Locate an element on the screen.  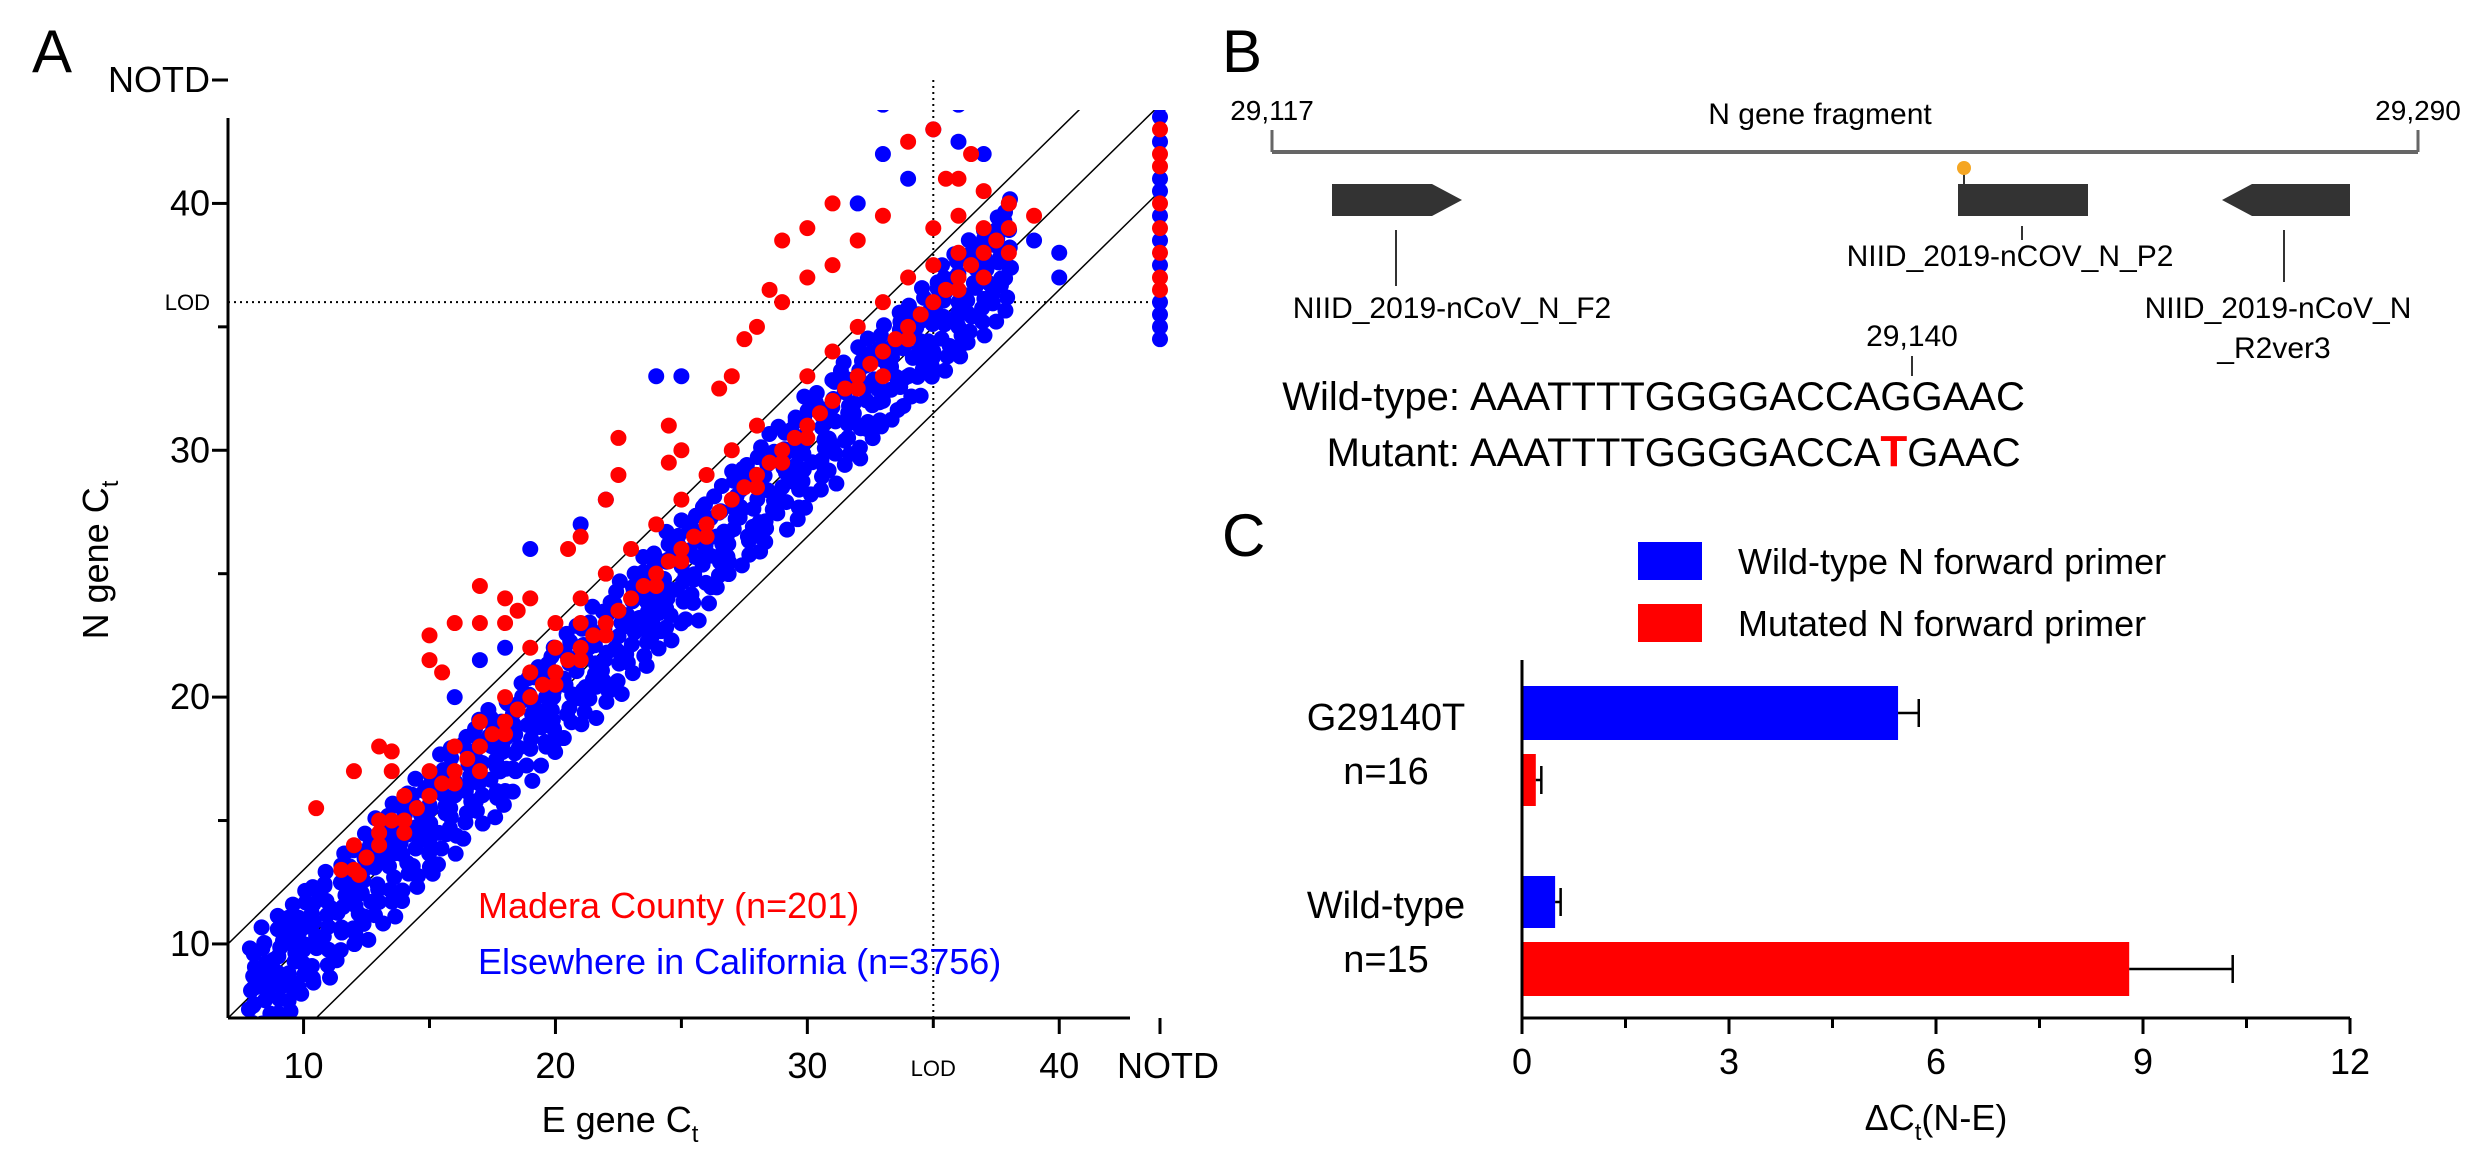
a-y-axis-label-sub: t is located at coordinates (110, 483).